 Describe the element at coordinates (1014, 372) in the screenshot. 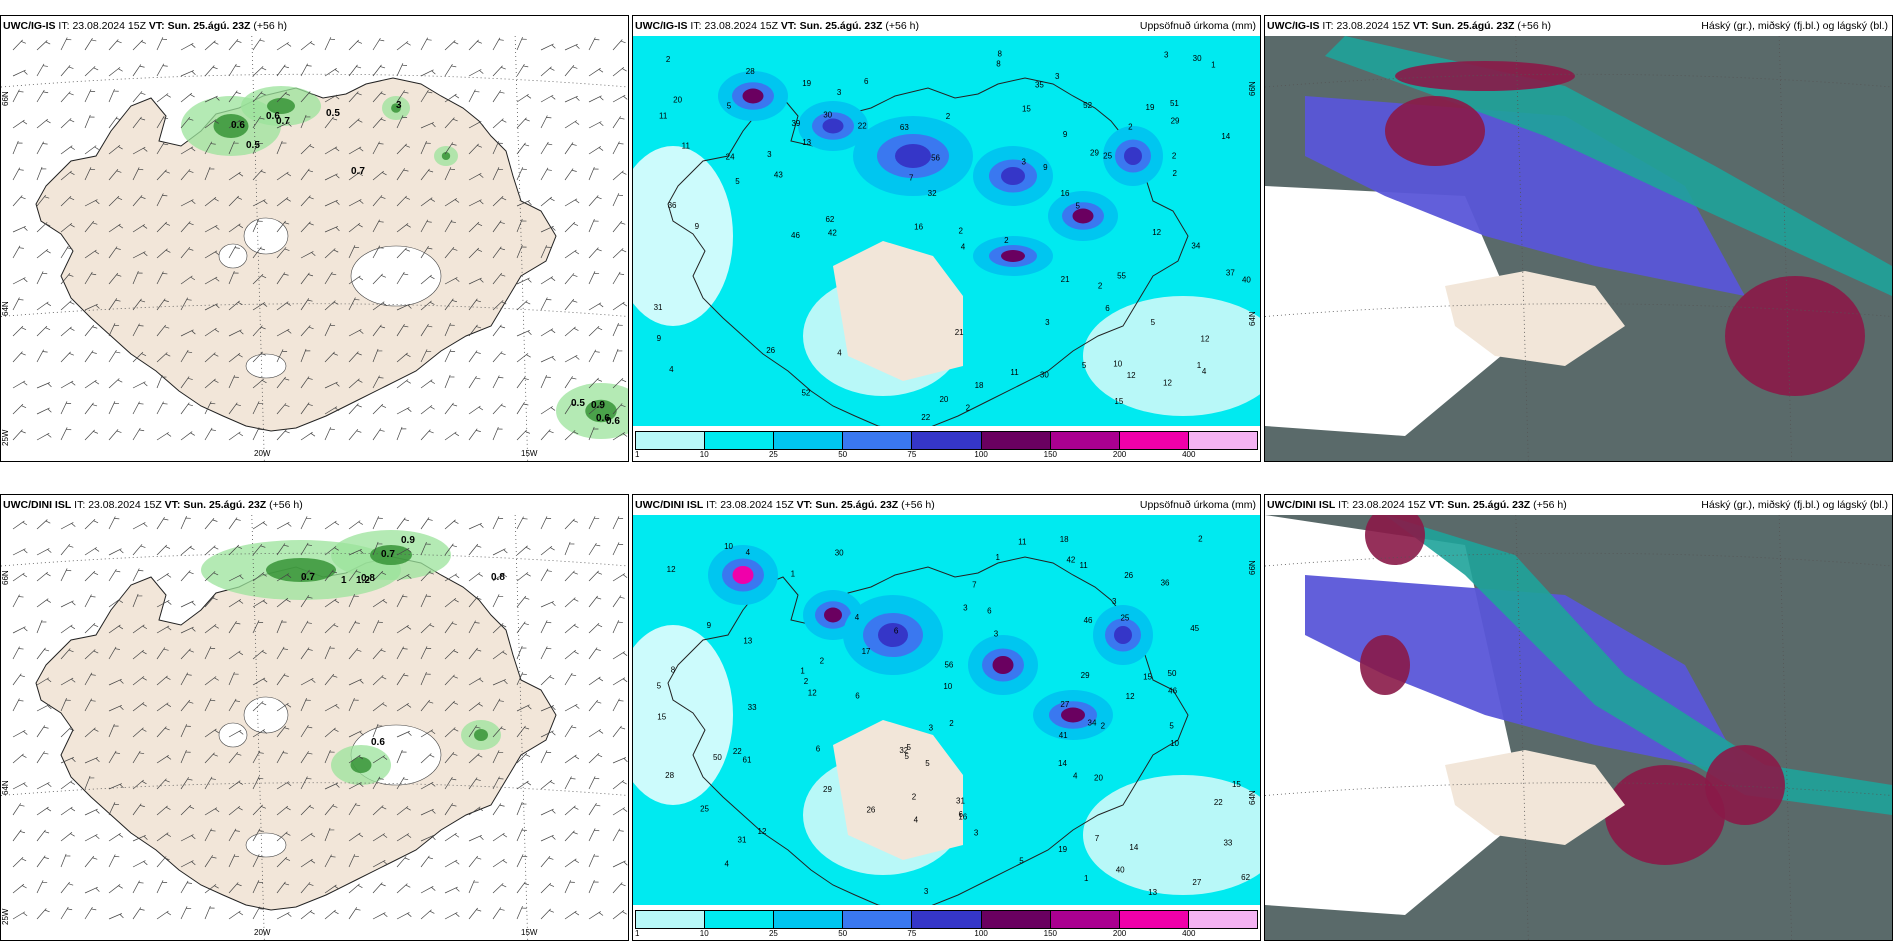

I see `value-label: 11` at that location.